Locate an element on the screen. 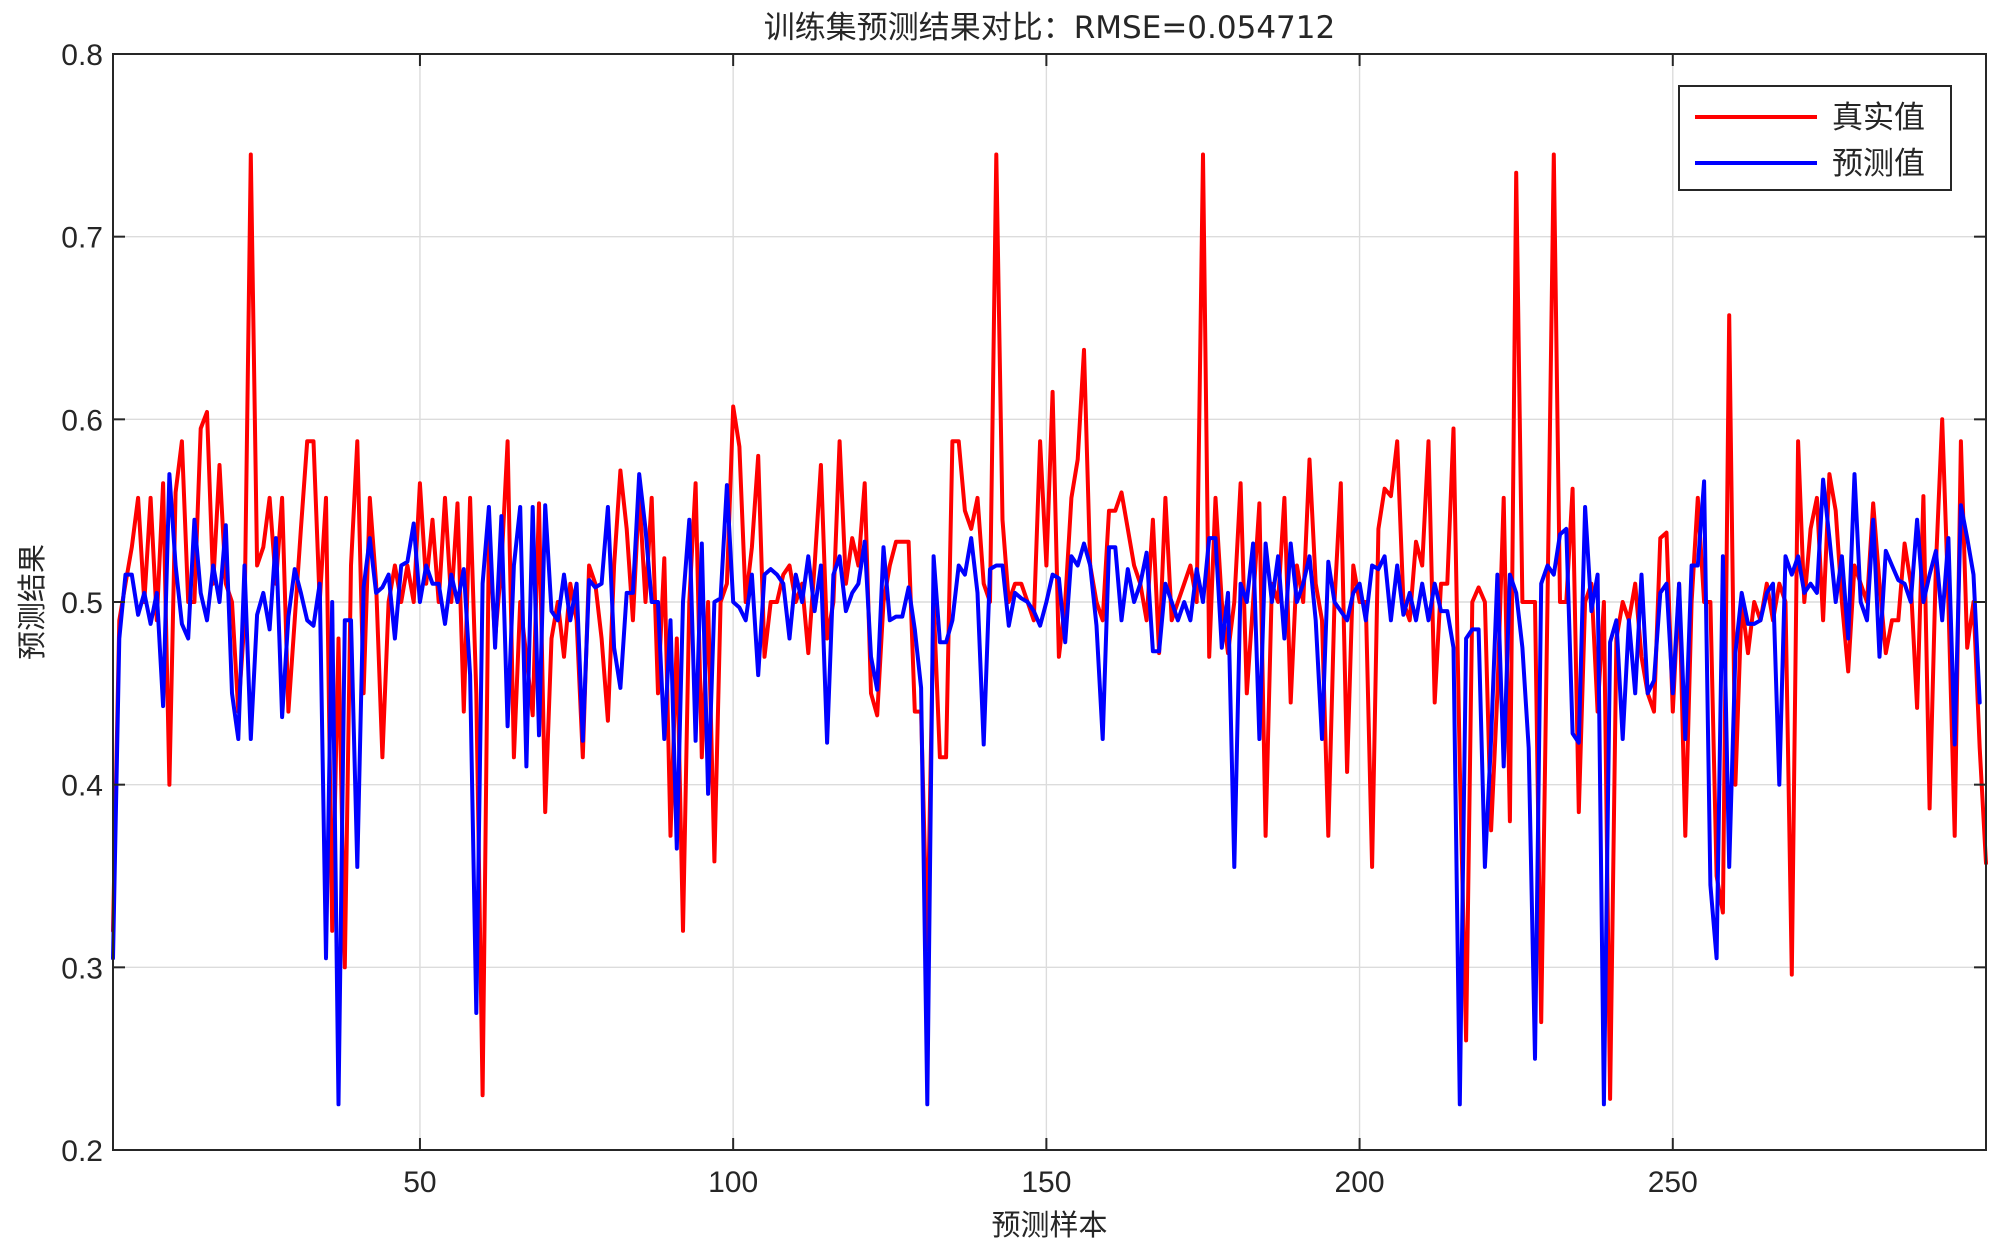  x-tick-label: 100 is located at coordinates (733, 1182).